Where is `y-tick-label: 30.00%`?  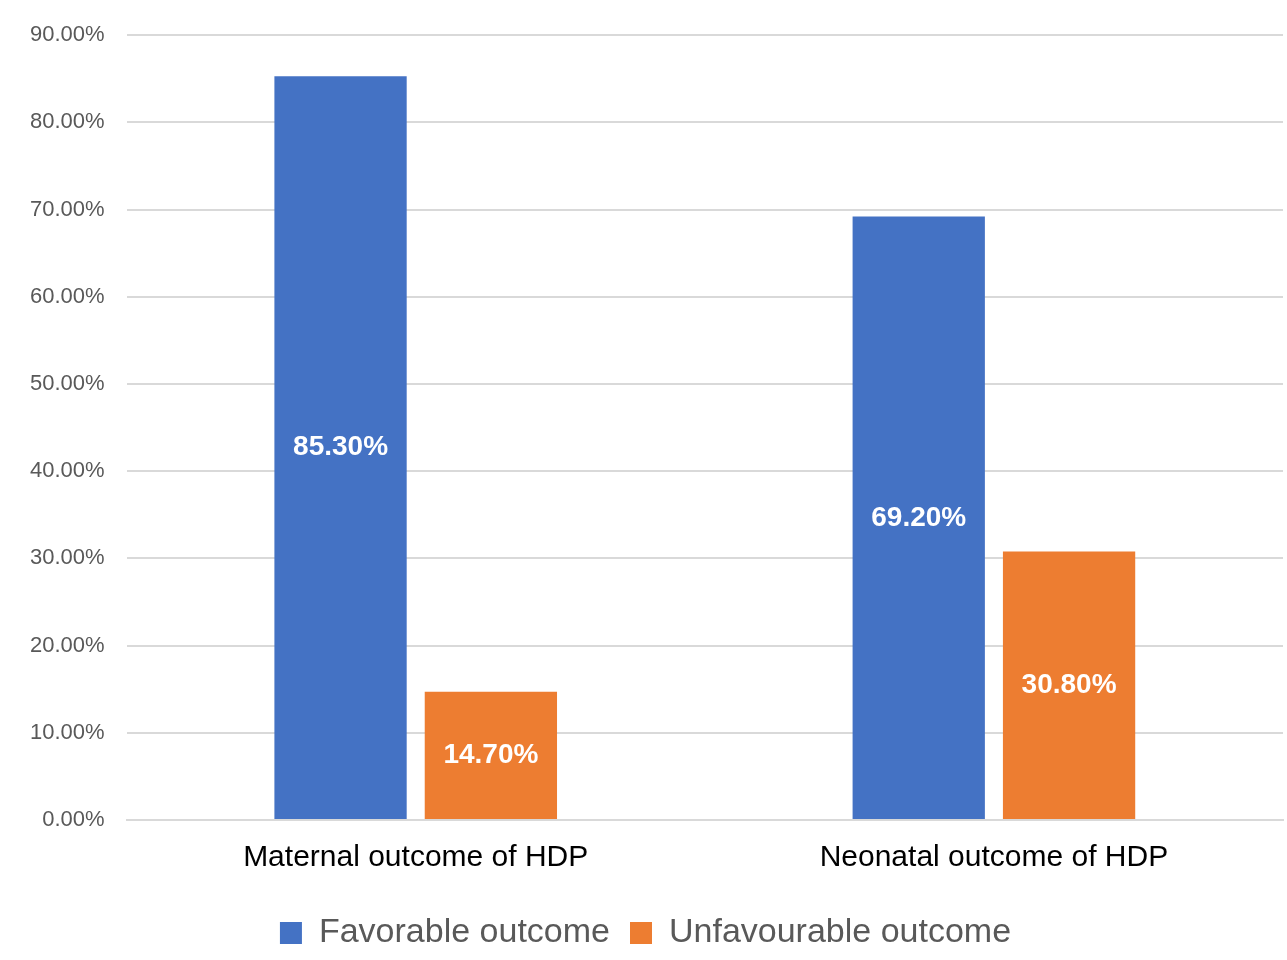 y-tick-label: 30.00% is located at coordinates (67, 557).